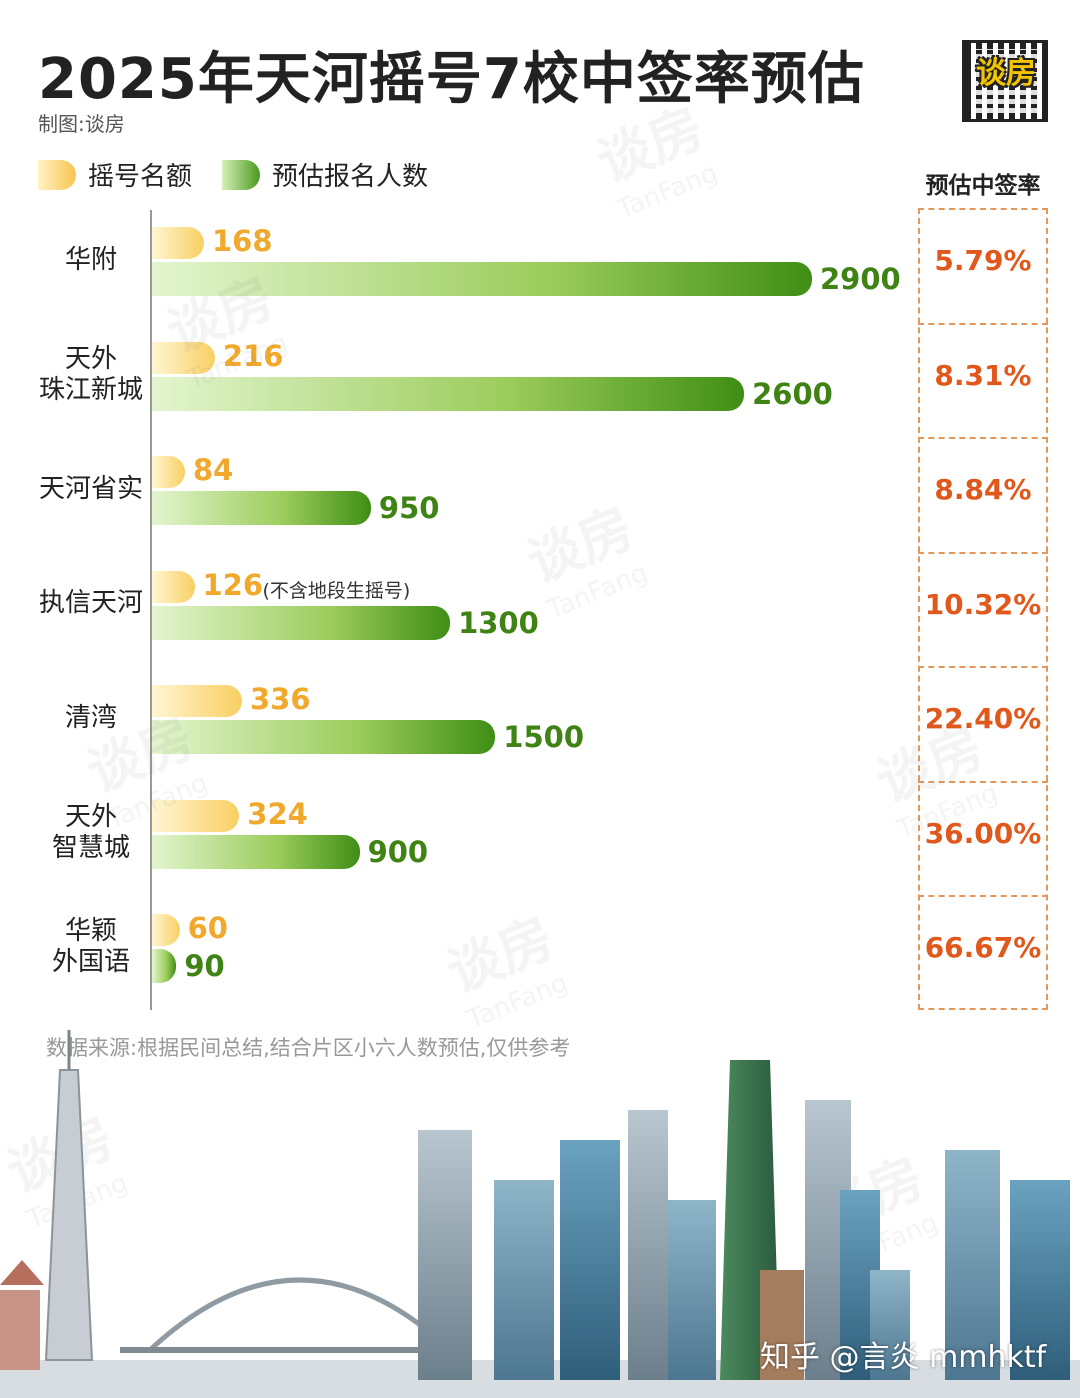  Describe the element at coordinates (983, 718) in the screenshot. I see `rate-value: 22.40%` at that location.